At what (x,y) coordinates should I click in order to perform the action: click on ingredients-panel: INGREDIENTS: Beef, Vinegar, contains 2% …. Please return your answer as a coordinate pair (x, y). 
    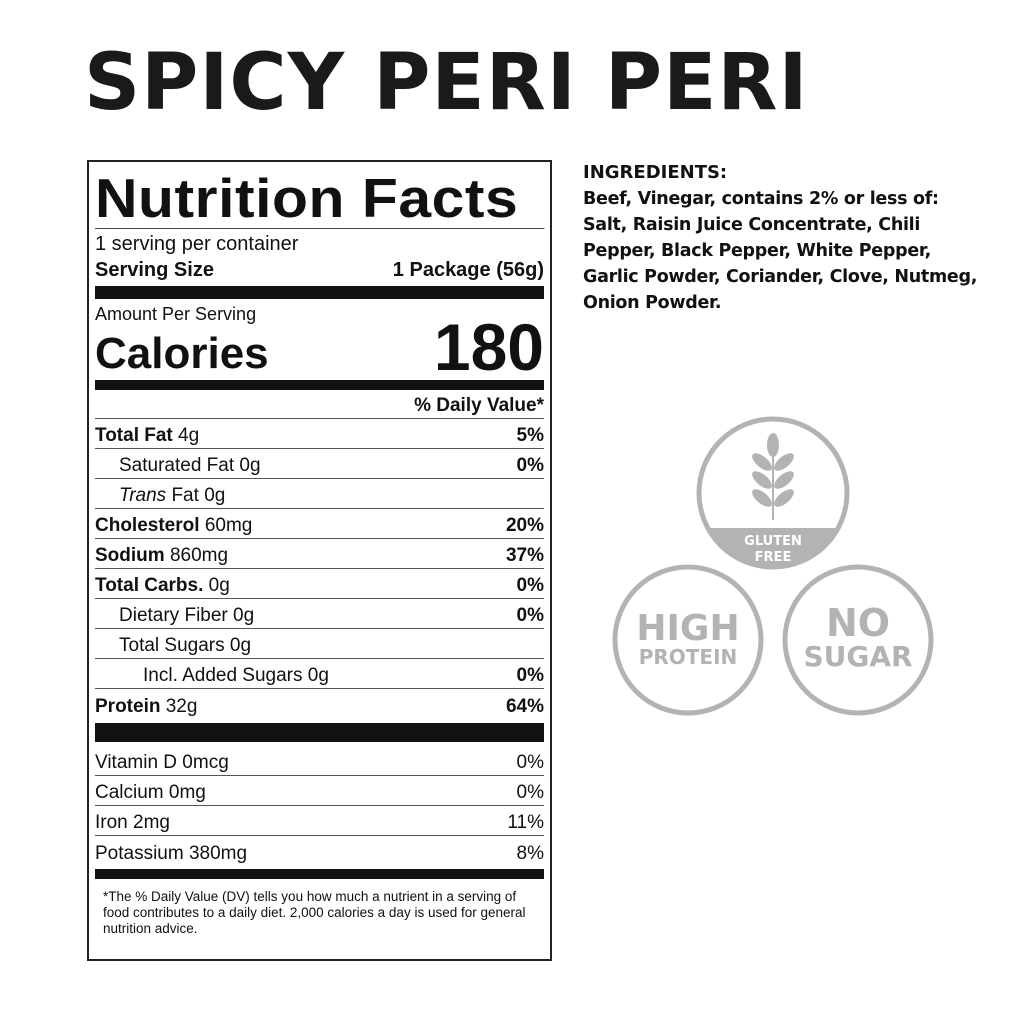
    Looking at the image, I should click on (783, 238).